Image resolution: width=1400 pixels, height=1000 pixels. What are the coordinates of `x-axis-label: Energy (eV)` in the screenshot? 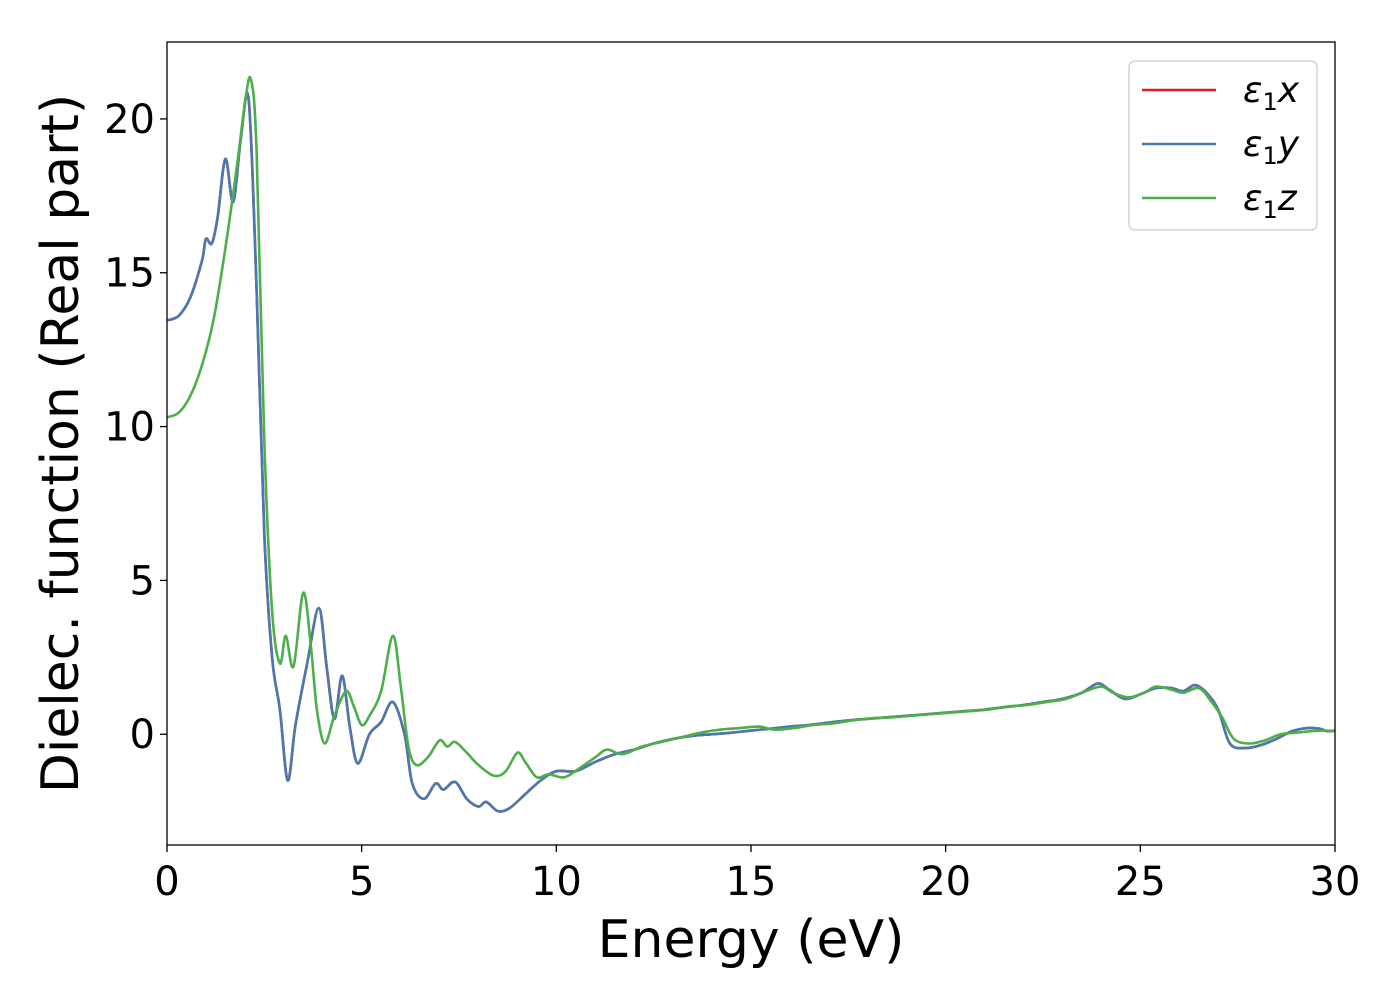 It's located at (751, 940).